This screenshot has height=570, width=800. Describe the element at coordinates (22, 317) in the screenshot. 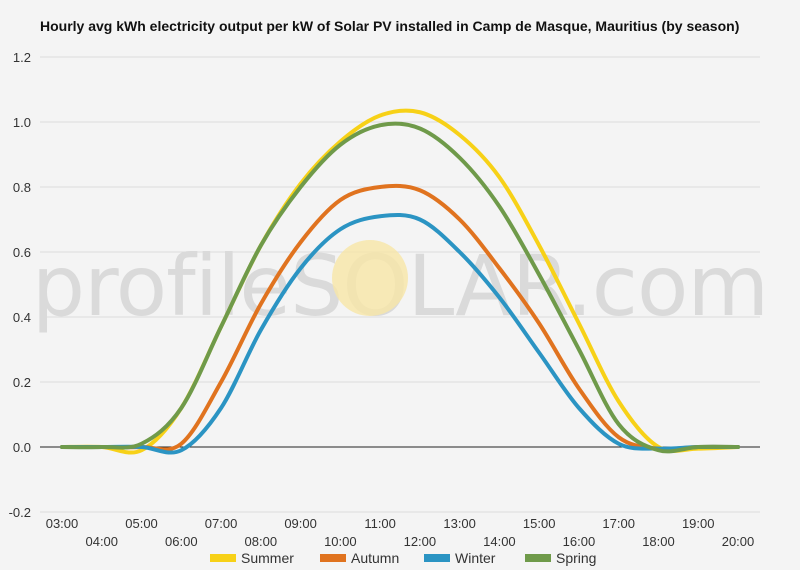

I see `y-tick-label: 0.4` at that location.